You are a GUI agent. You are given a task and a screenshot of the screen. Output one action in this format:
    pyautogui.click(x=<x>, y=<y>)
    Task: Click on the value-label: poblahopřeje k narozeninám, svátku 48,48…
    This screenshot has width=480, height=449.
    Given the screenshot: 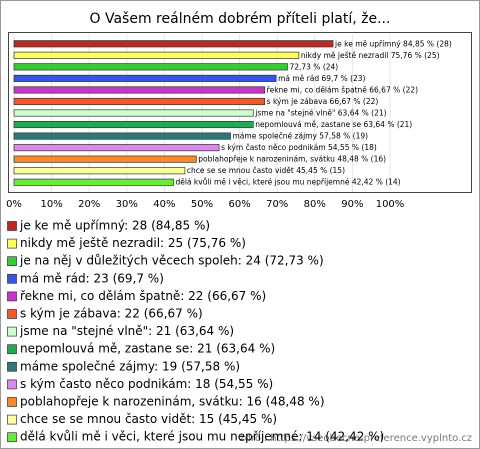 What is the action you would take?
    pyautogui.click(x=292, y=159)
    